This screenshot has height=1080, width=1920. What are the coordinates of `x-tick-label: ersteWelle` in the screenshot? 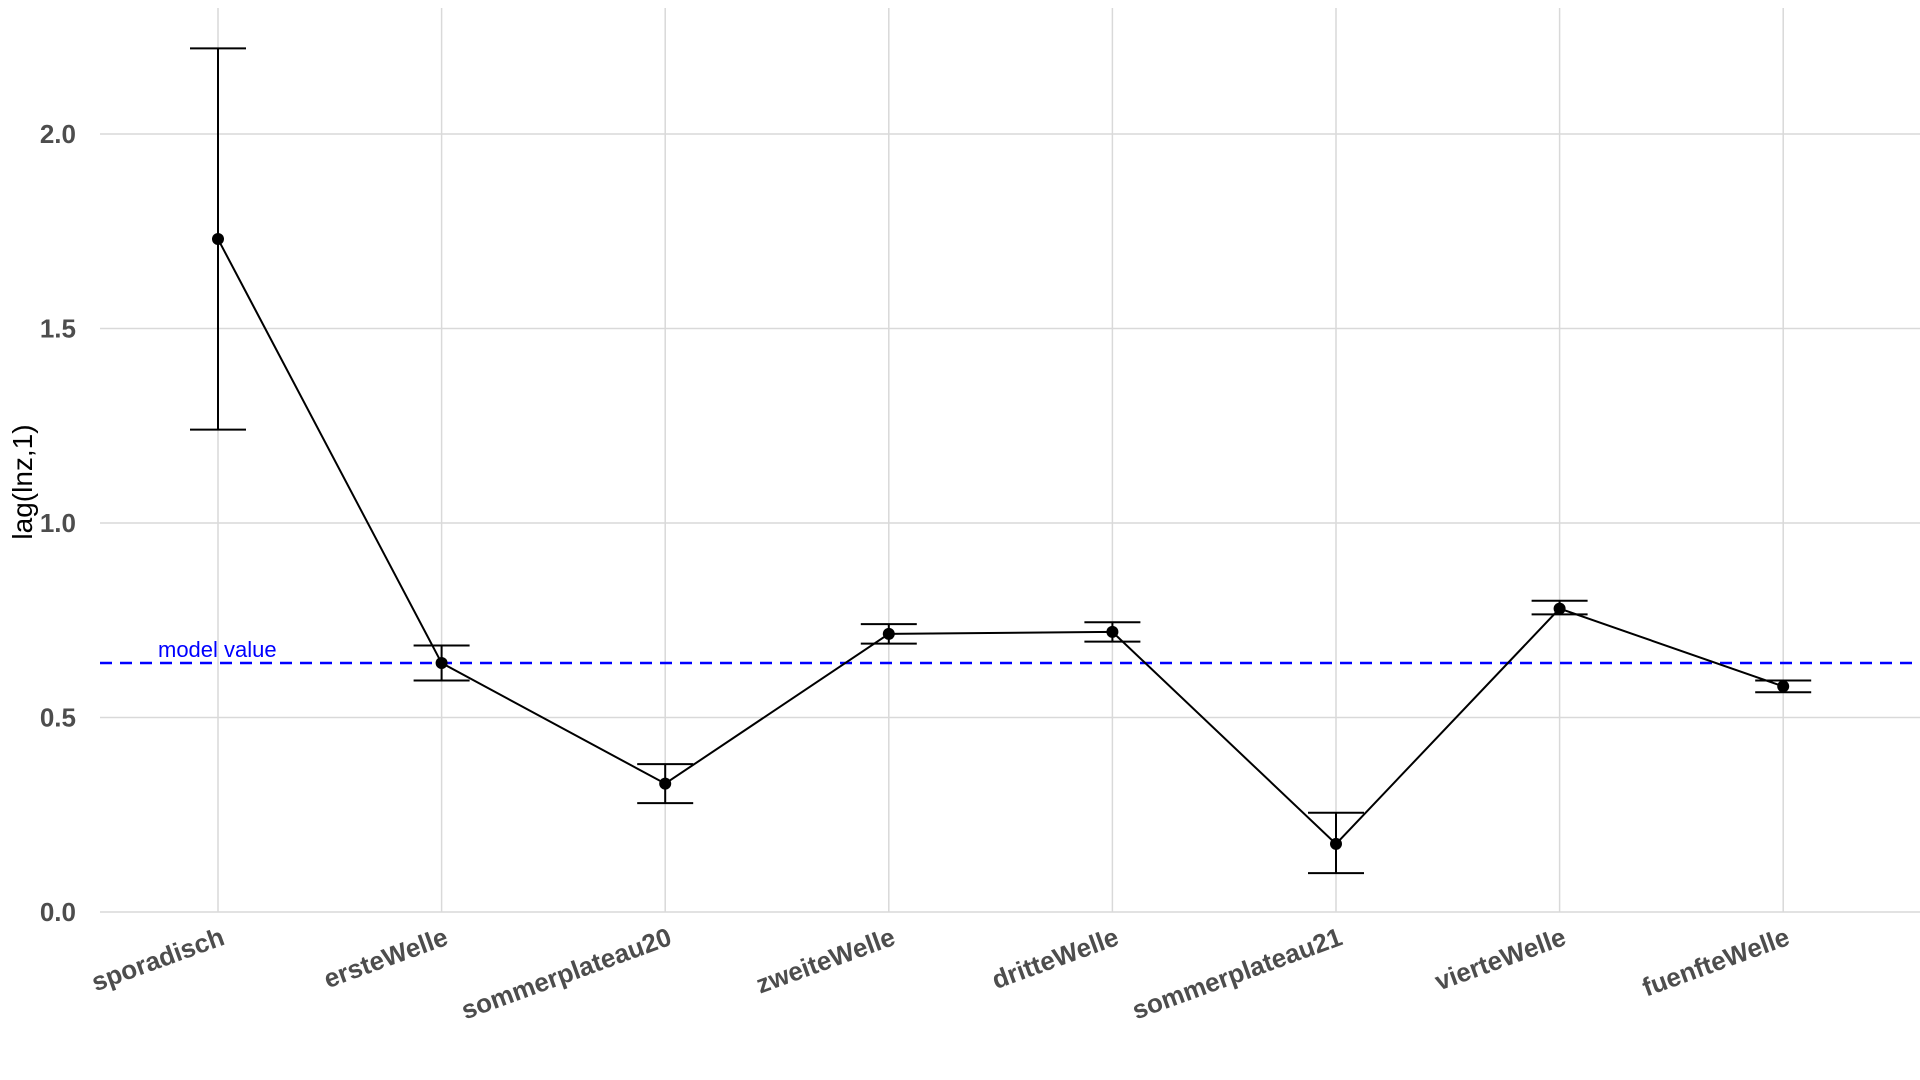 It's located at (386, 957).